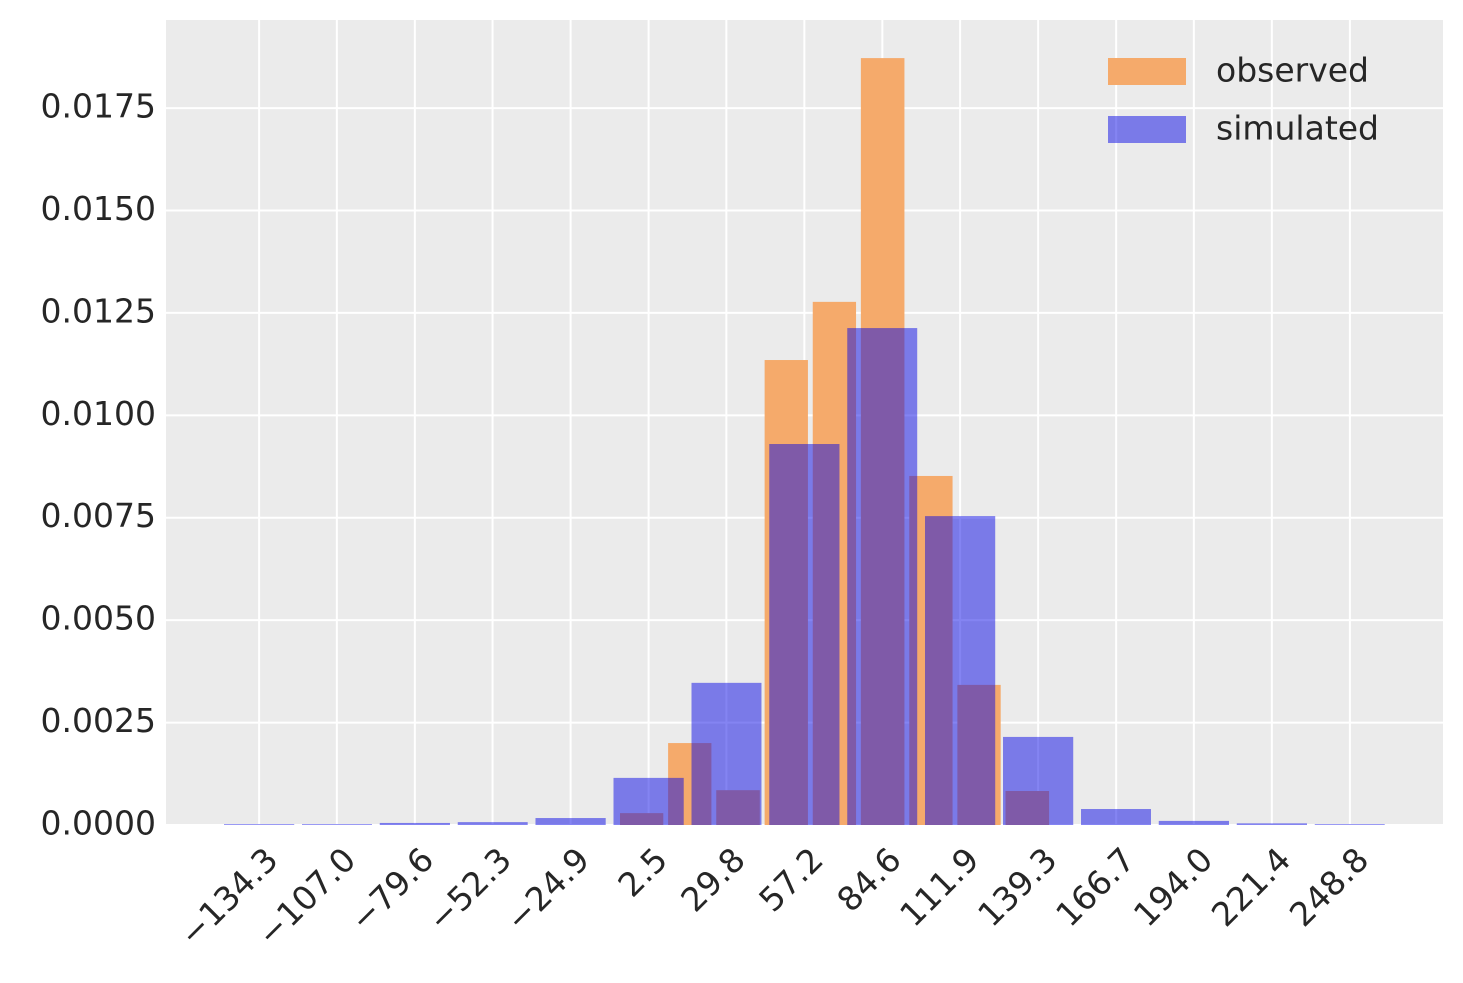 This screenshot has height=983, width=1463. Describe the element at coordinates (1329, 887) in the screenshot. I see `x-tick-label: 248.8` at that location.